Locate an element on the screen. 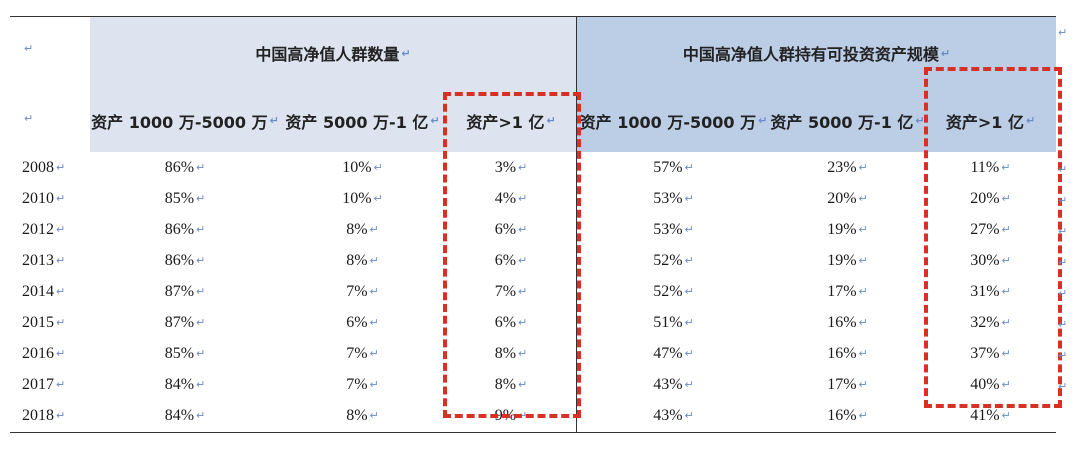 Image resolution: width=1080 pixels, height=449 pixels. table-cell: 87% ↵ is located at coordinates (185, 291).